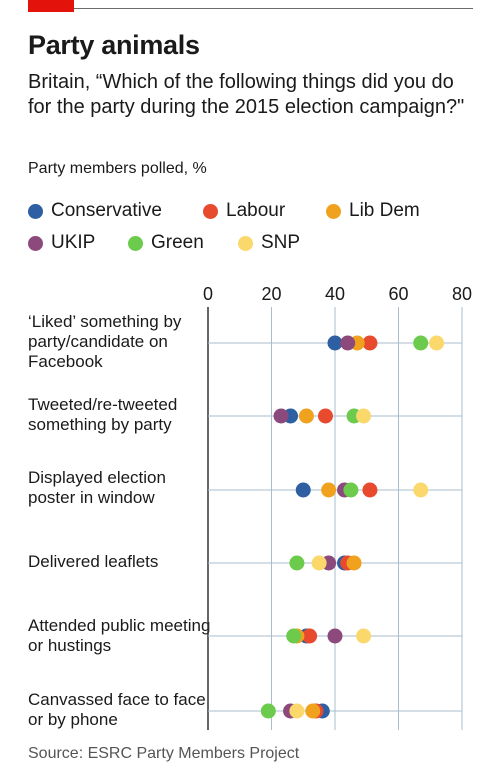  I want to click on x-tick-label: 80, so click(462, 294).